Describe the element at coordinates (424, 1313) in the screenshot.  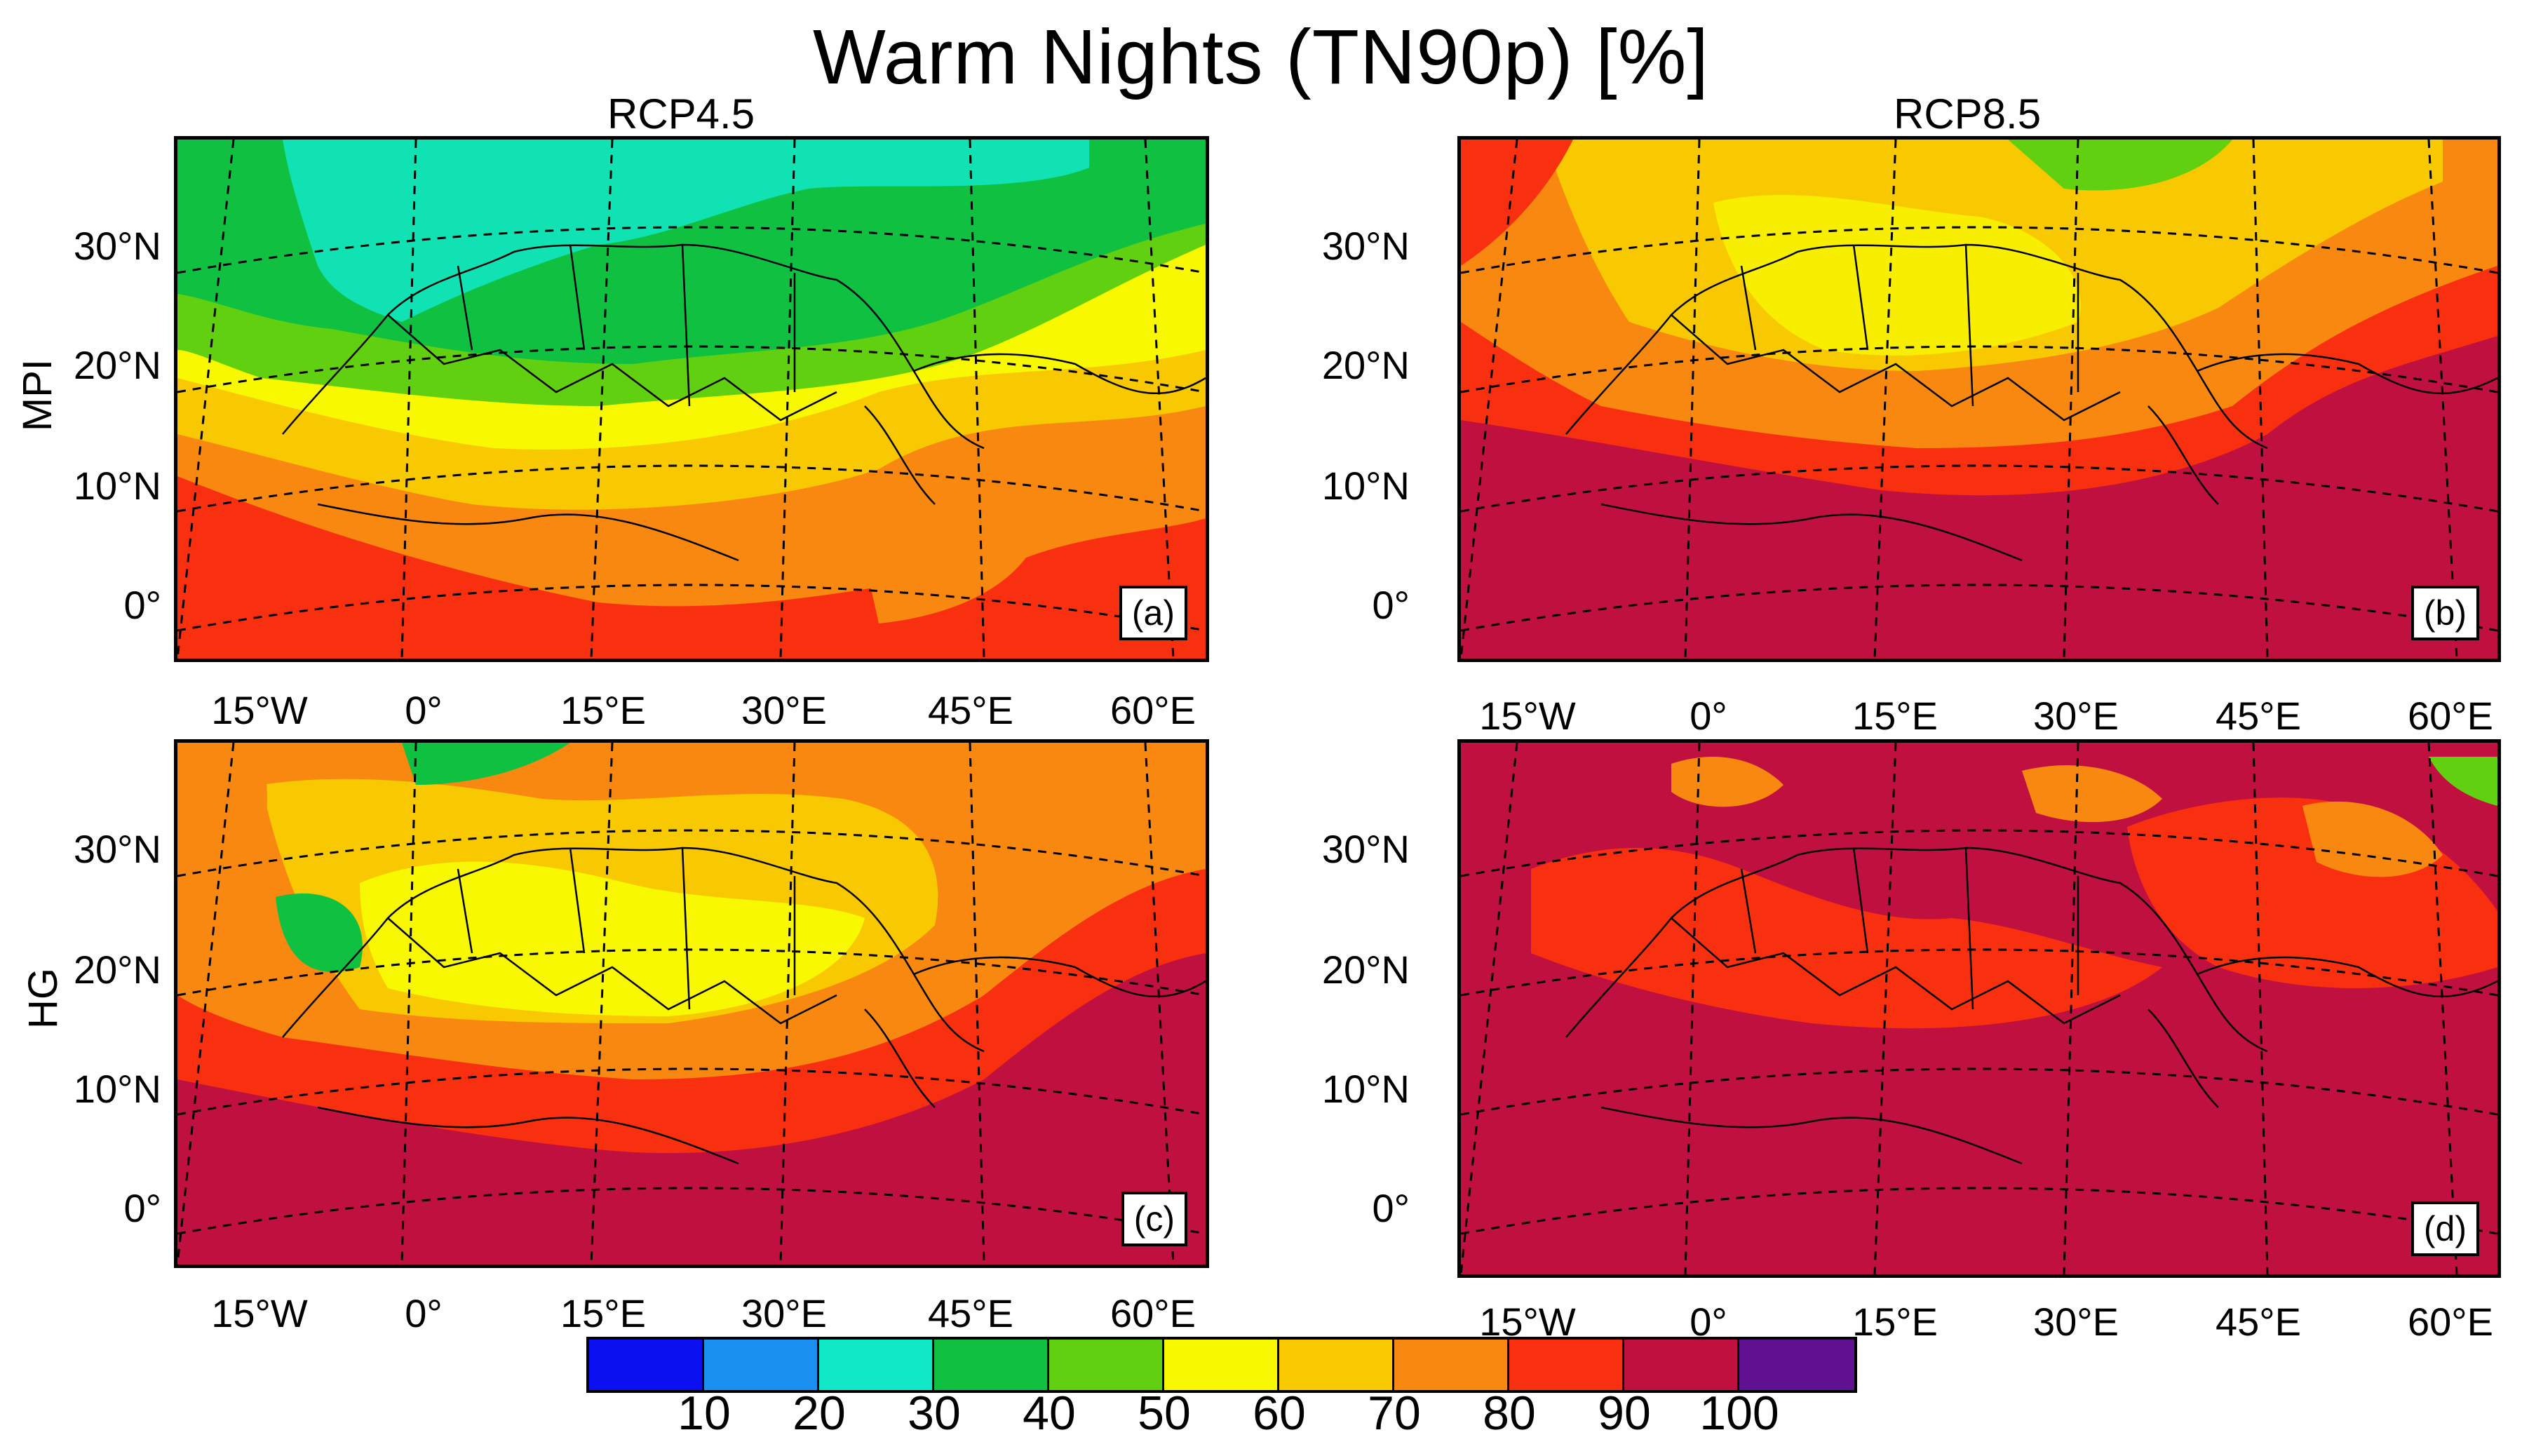
I see `lon-label-c-0: 0°` at that location.